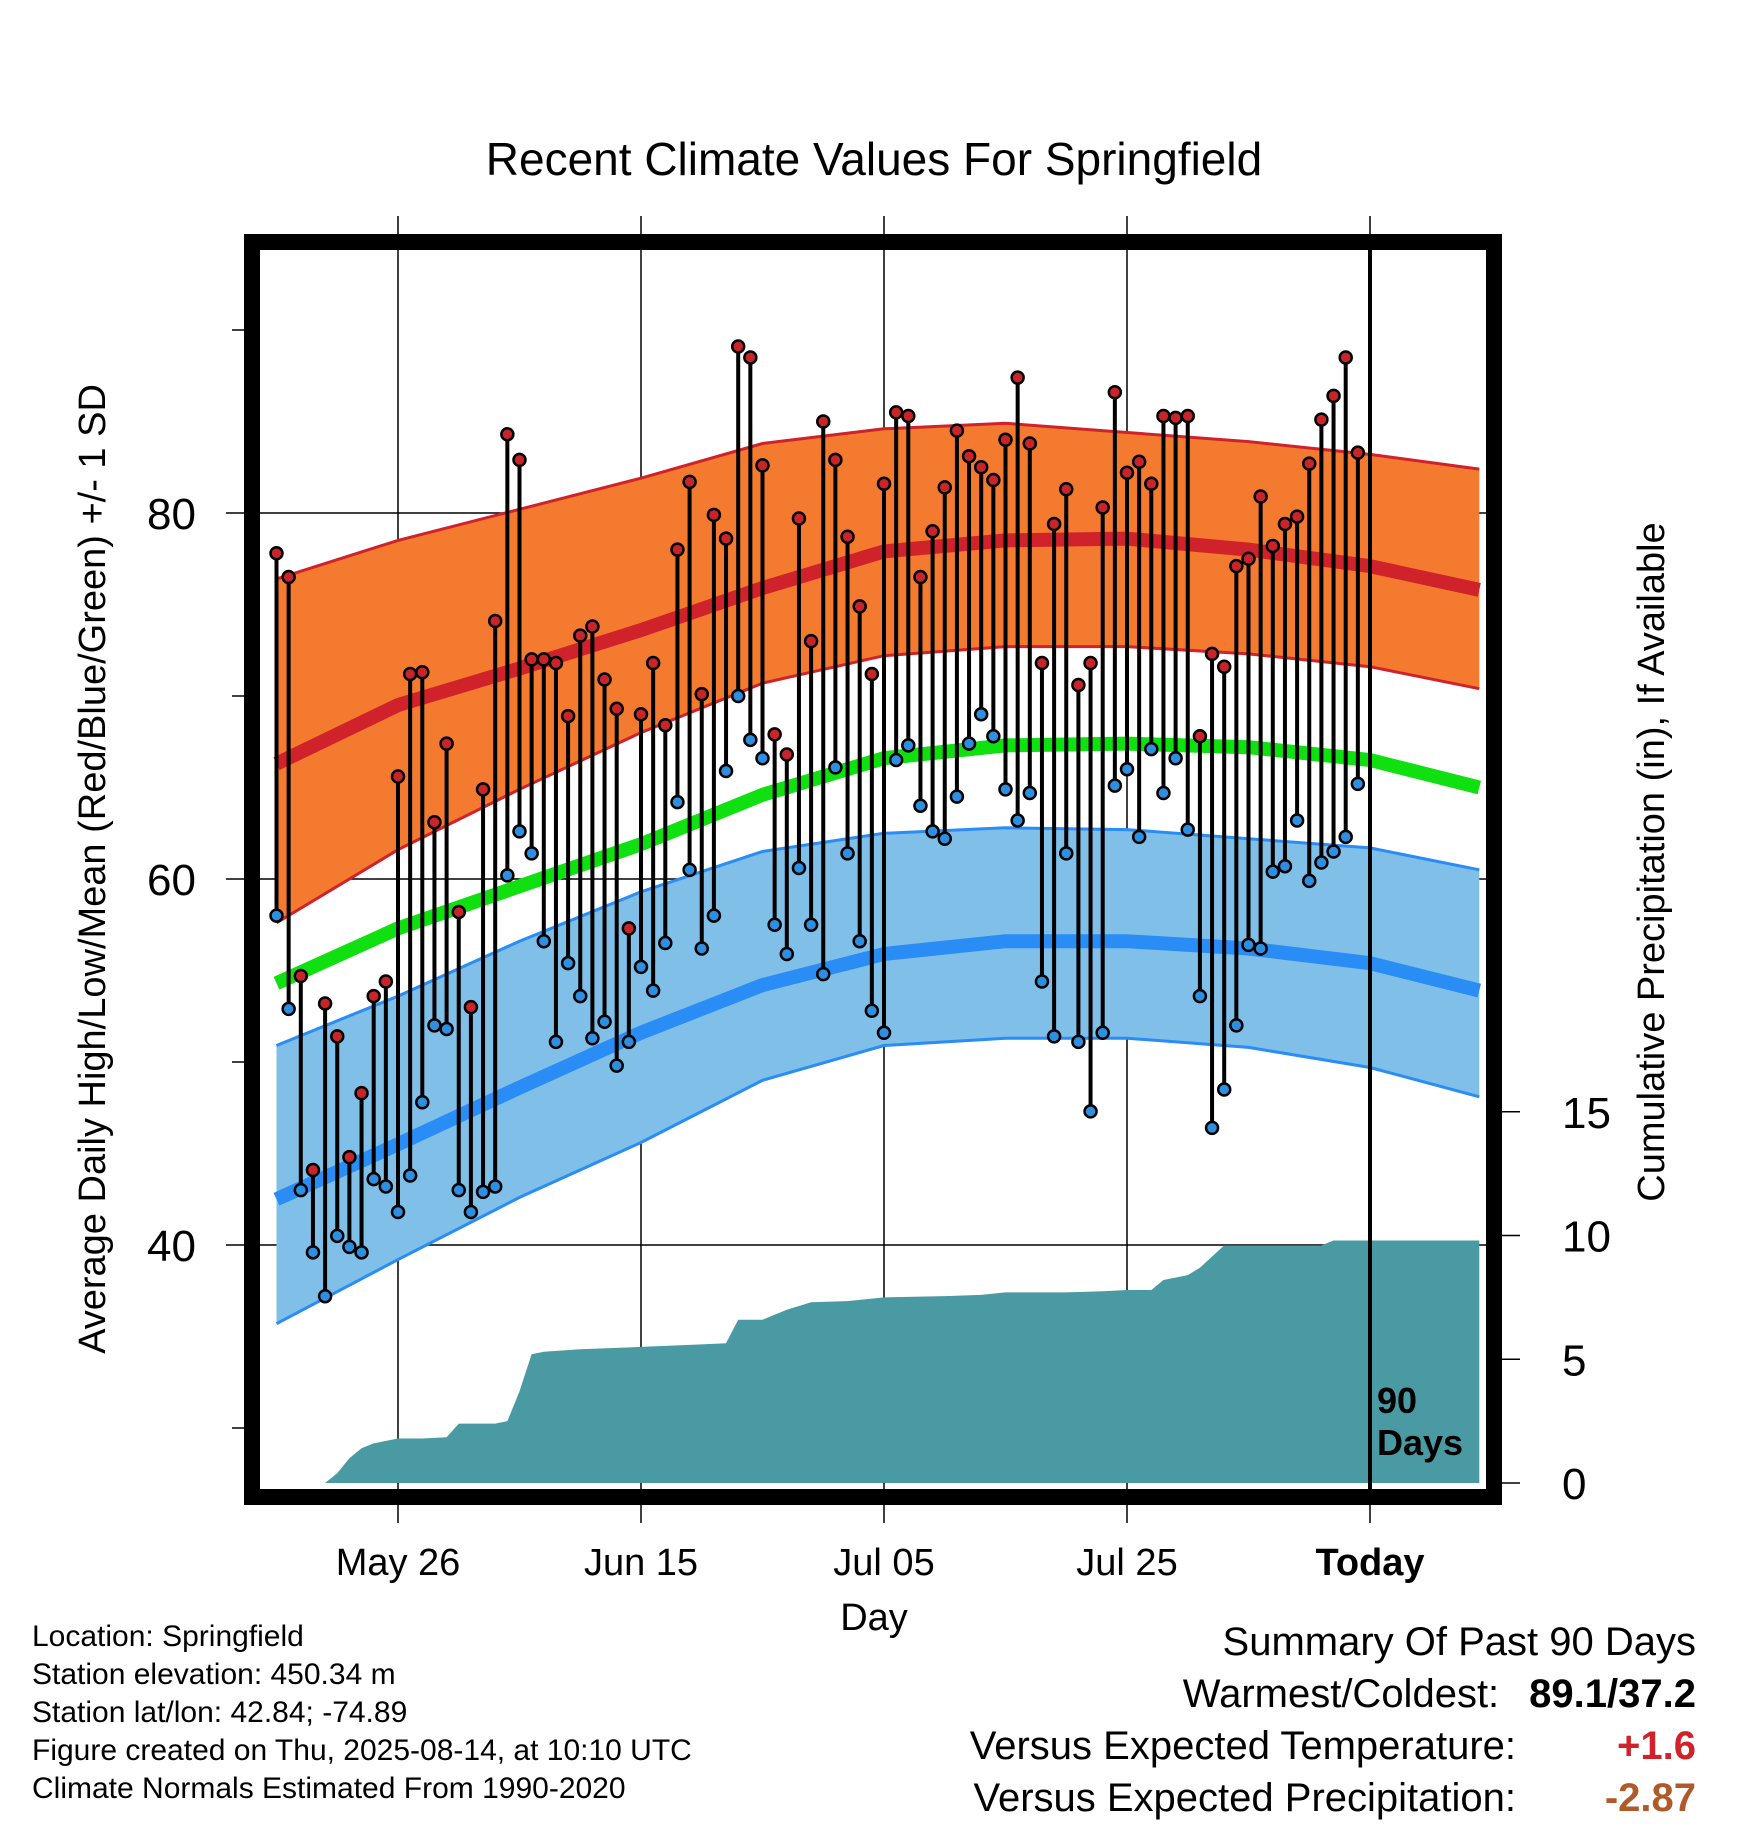 This screenshot has height=1828, width=1748. I want to click on low-sd-lower-line, so click(877, 1181).